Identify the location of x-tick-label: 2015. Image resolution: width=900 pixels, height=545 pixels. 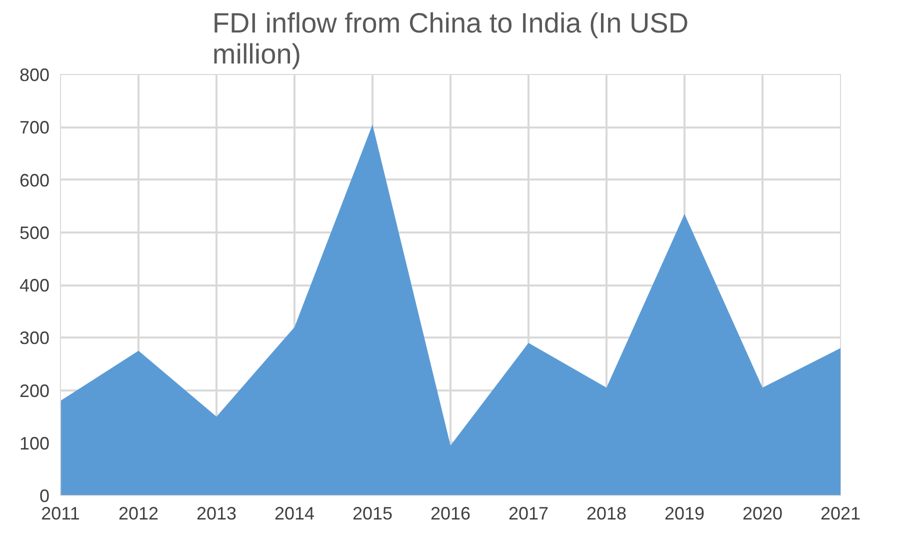
(372, 514).